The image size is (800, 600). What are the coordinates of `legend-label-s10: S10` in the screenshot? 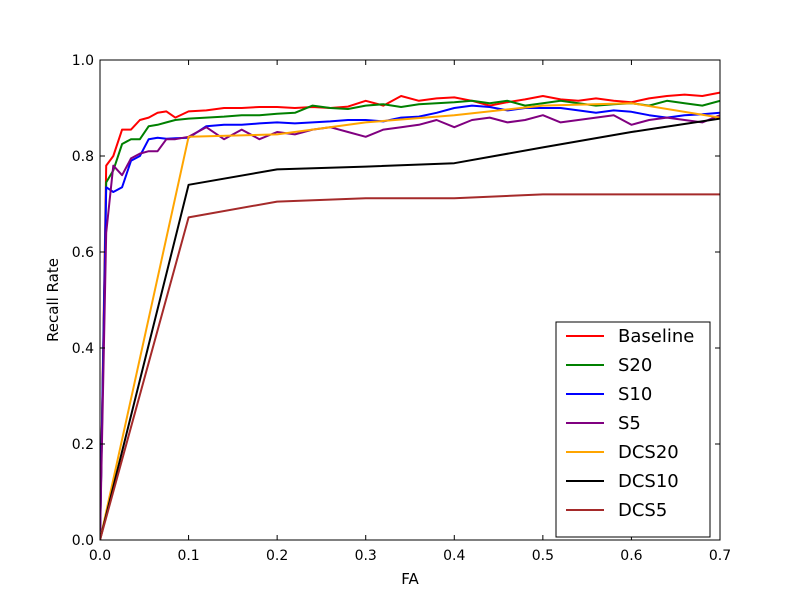 It's located at (635, 394).